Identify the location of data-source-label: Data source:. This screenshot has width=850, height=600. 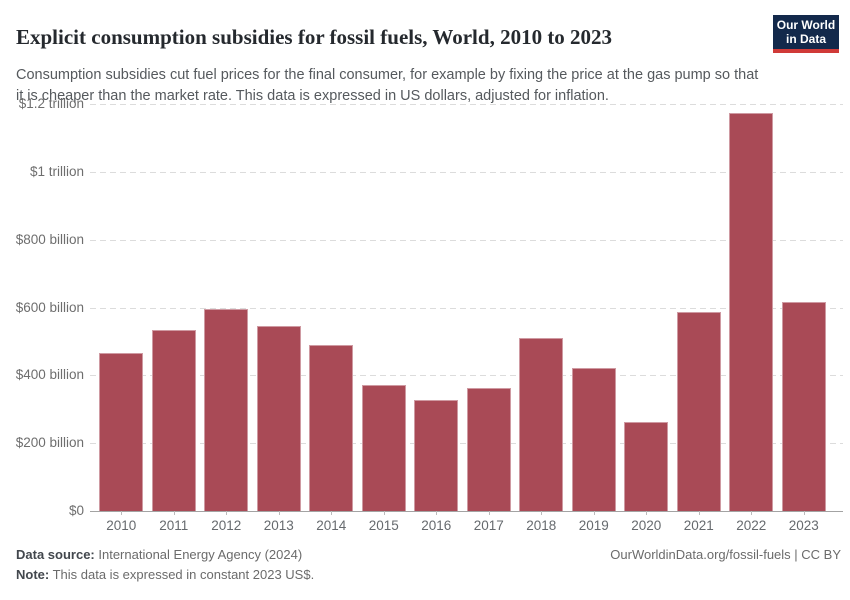
(55, 554).